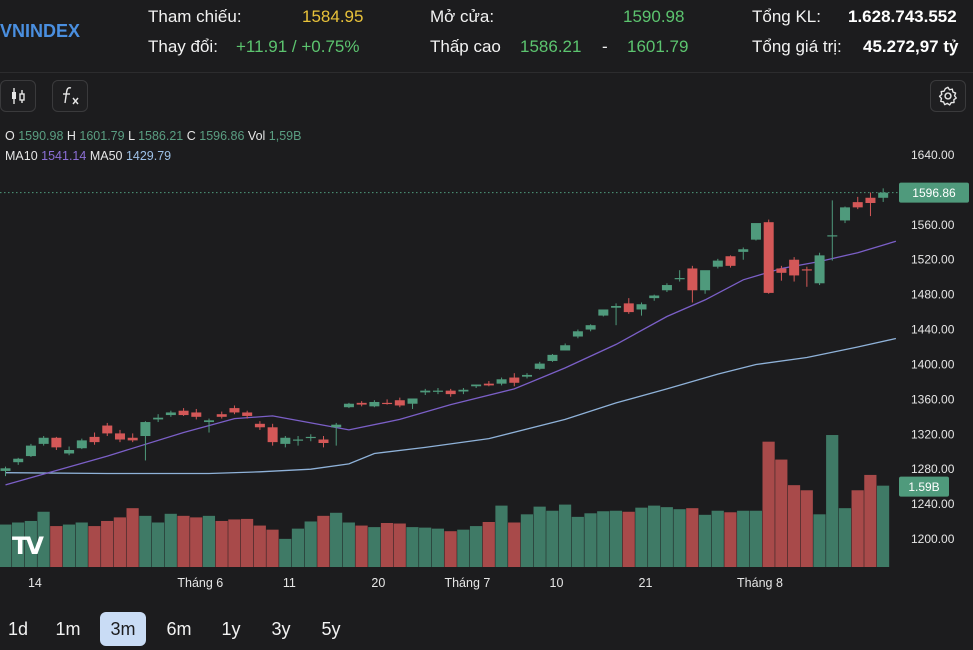  What do you see at coordinates (68, 629) in the screenshot?
I see `range-1m-button: 1m` at bounding box center [68, 629].